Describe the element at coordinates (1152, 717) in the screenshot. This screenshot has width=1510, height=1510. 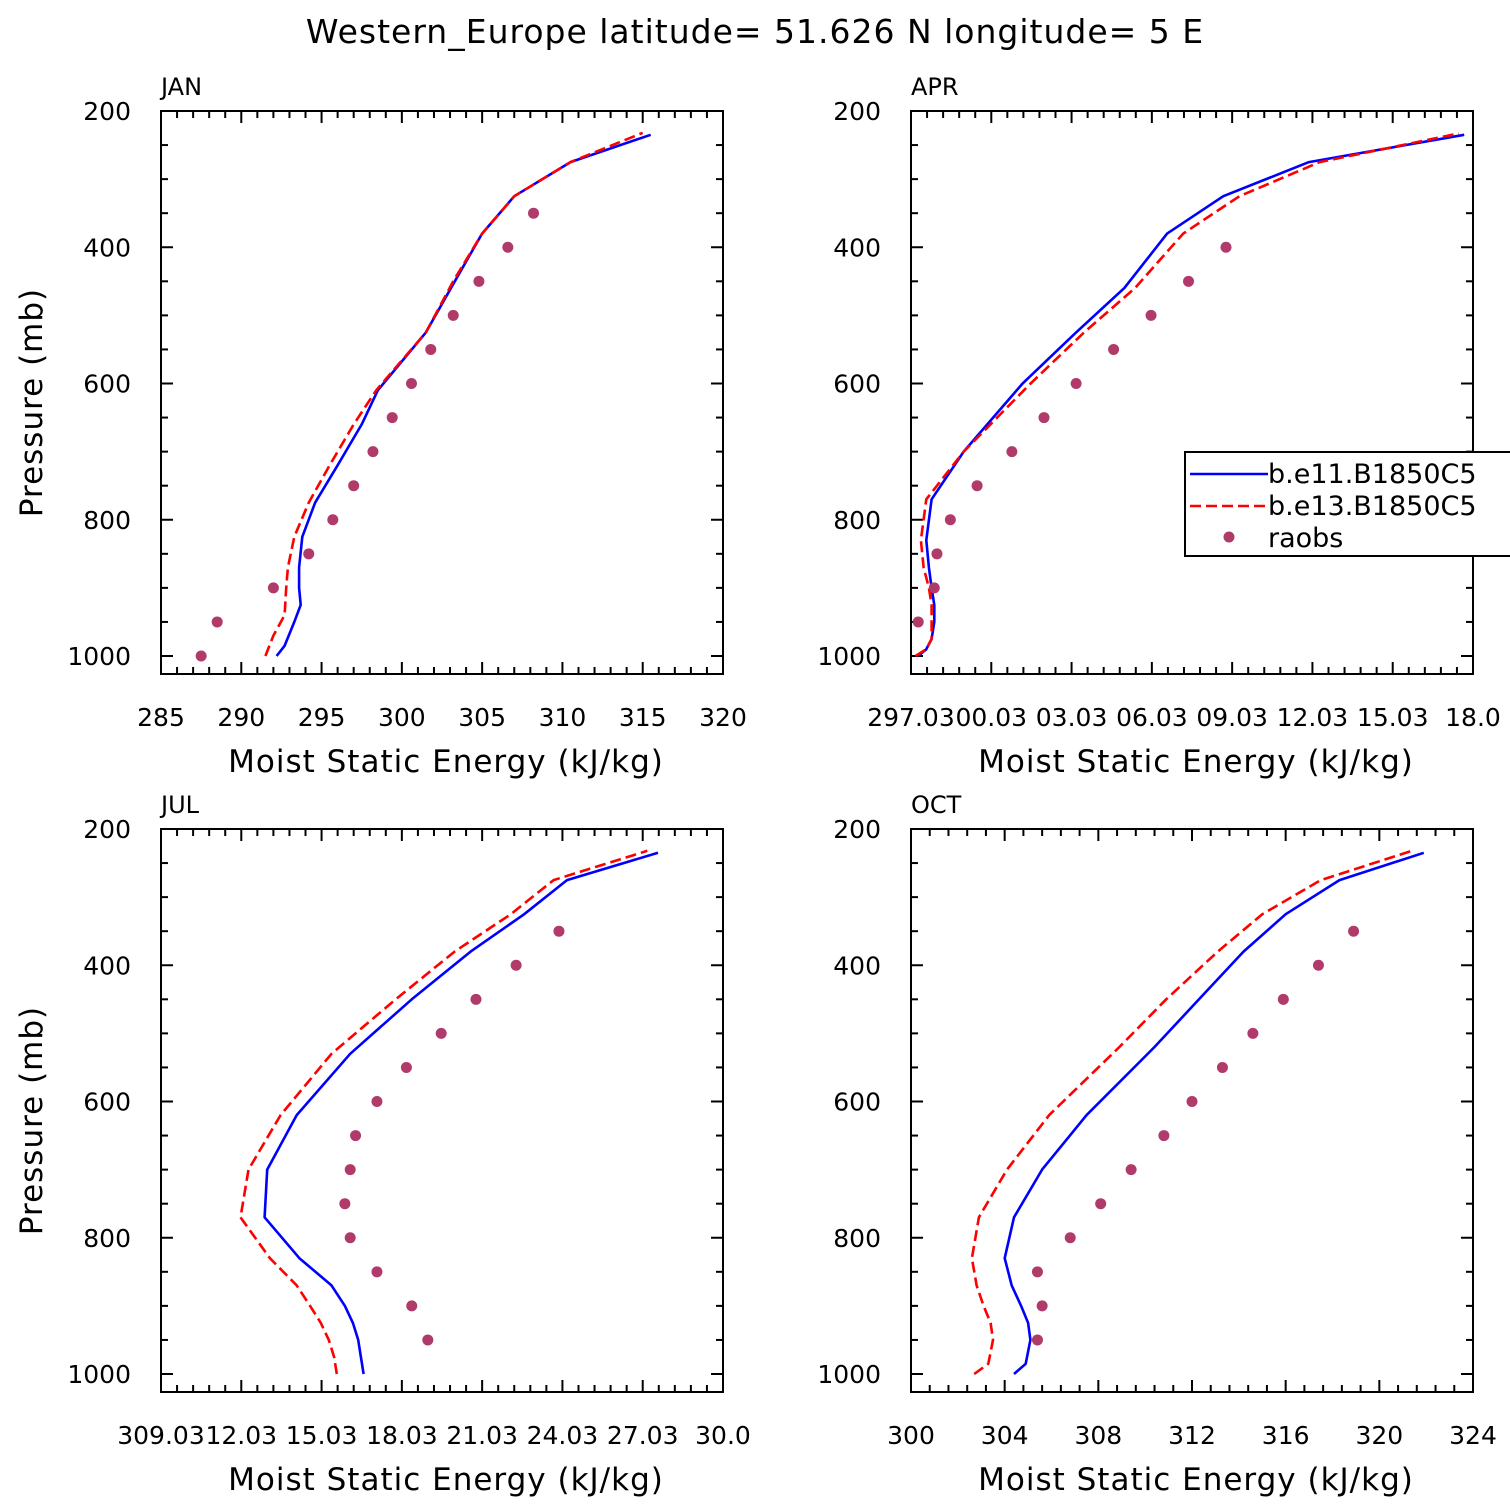
I see `x-tick-label: 06.03` at that location.